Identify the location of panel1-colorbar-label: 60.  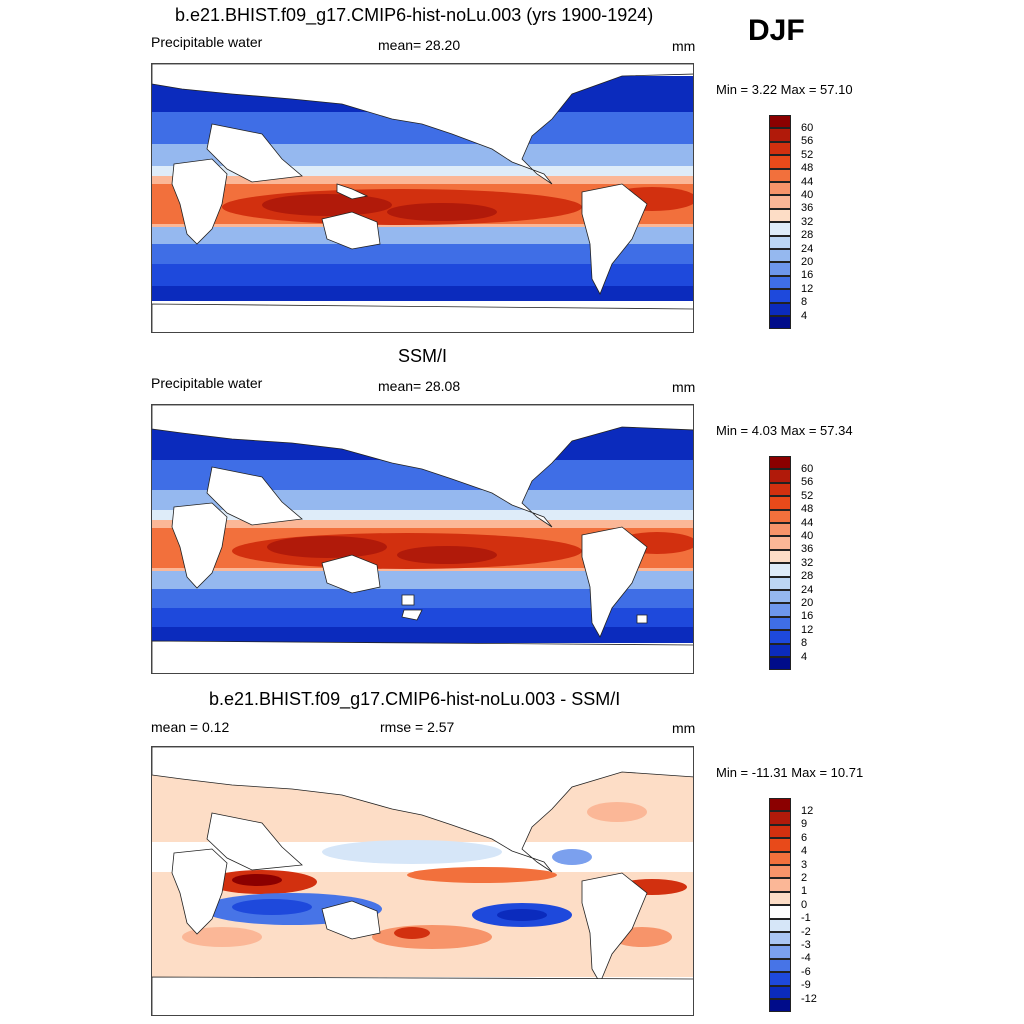
(807, 128).